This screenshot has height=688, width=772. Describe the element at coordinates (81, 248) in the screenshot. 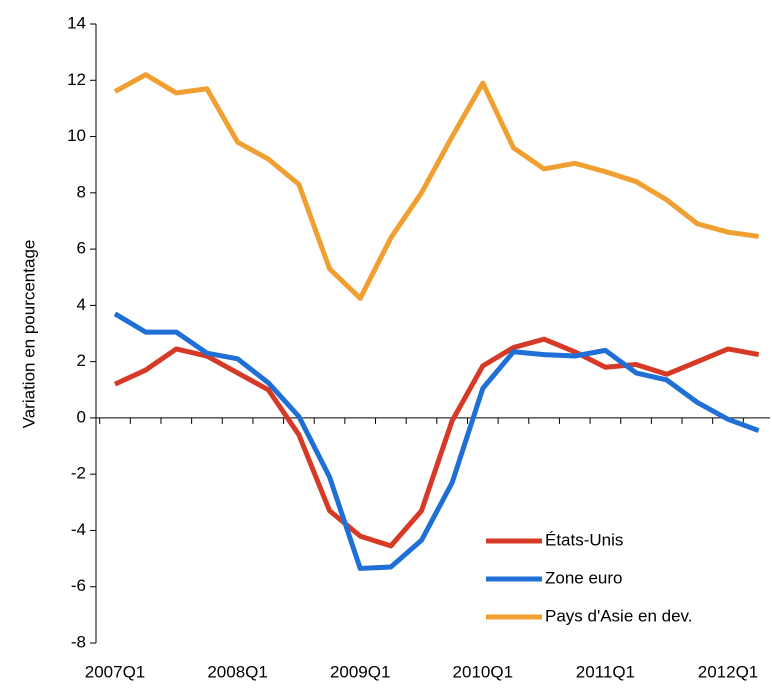

I see `y-tick-label: 6` at that location.